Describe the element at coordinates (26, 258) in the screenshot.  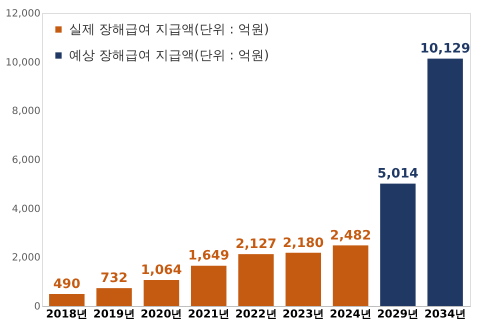
I see `y-tick-label: 2,000` at that location.